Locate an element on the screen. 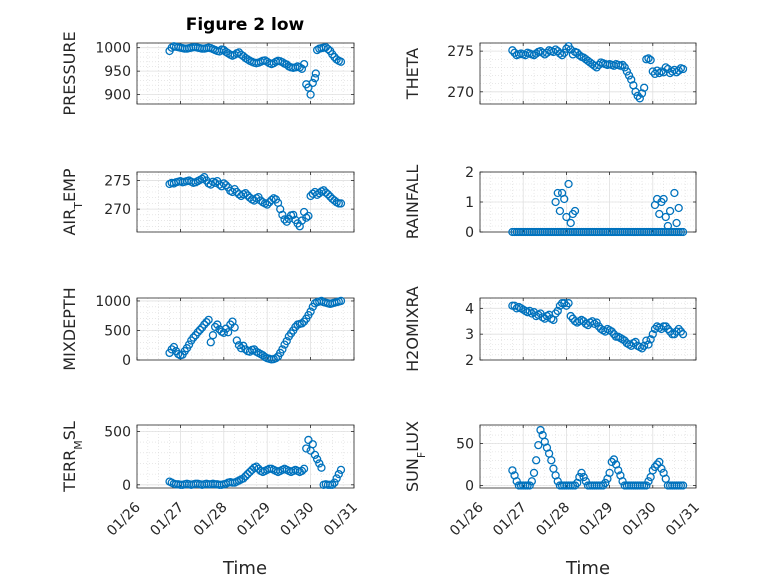  y-tick-label: 1 is located at coordinates (469, 203).